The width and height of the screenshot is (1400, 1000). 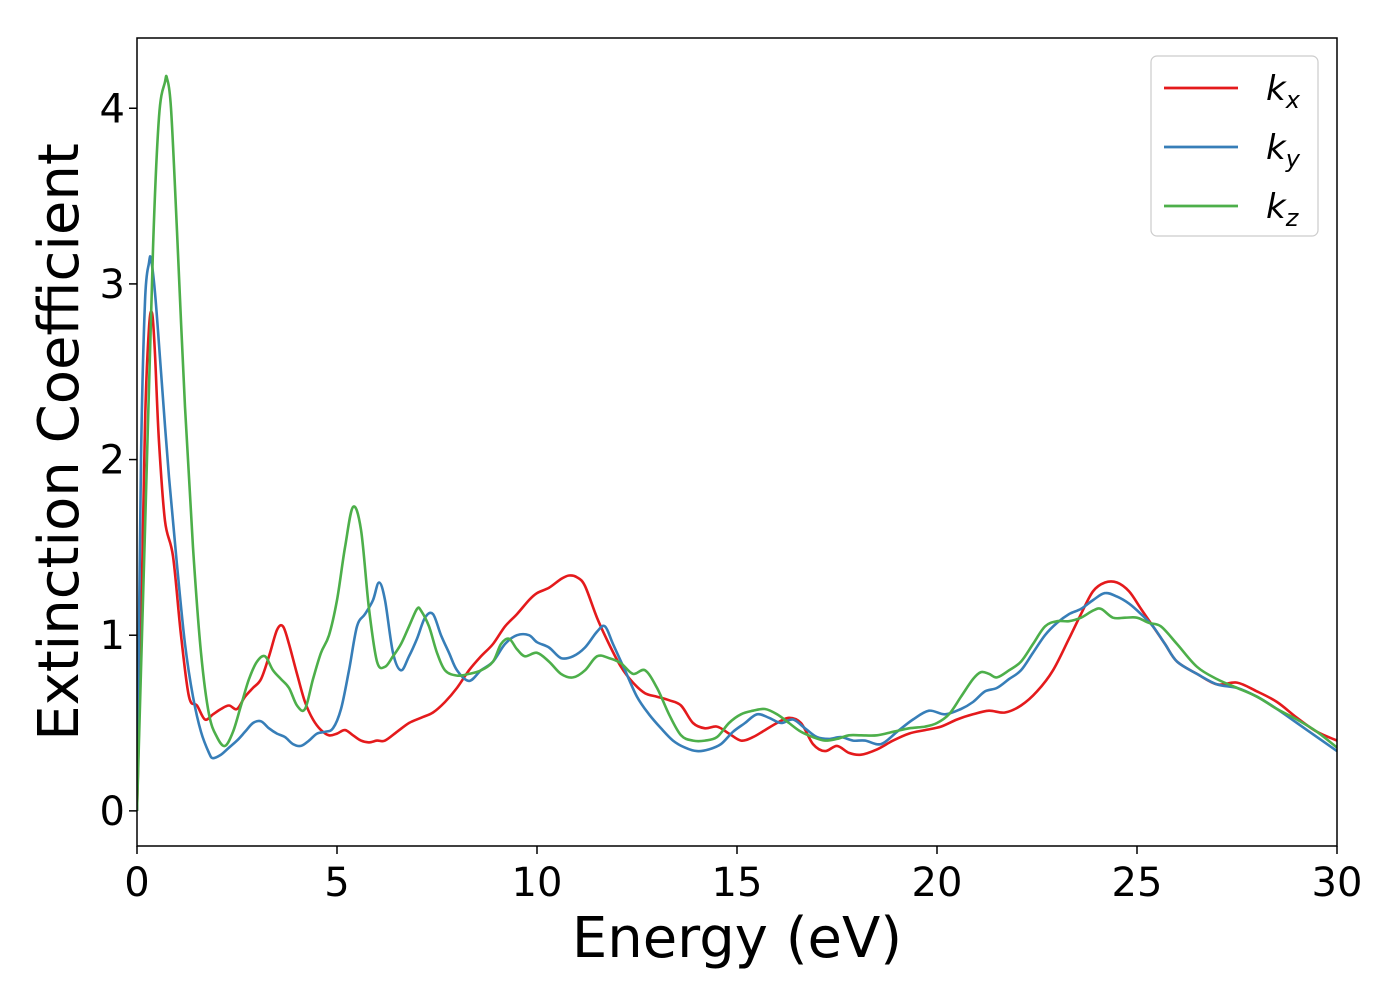 I want to click on y-tick-label: 0, so click(x=112, y=812).